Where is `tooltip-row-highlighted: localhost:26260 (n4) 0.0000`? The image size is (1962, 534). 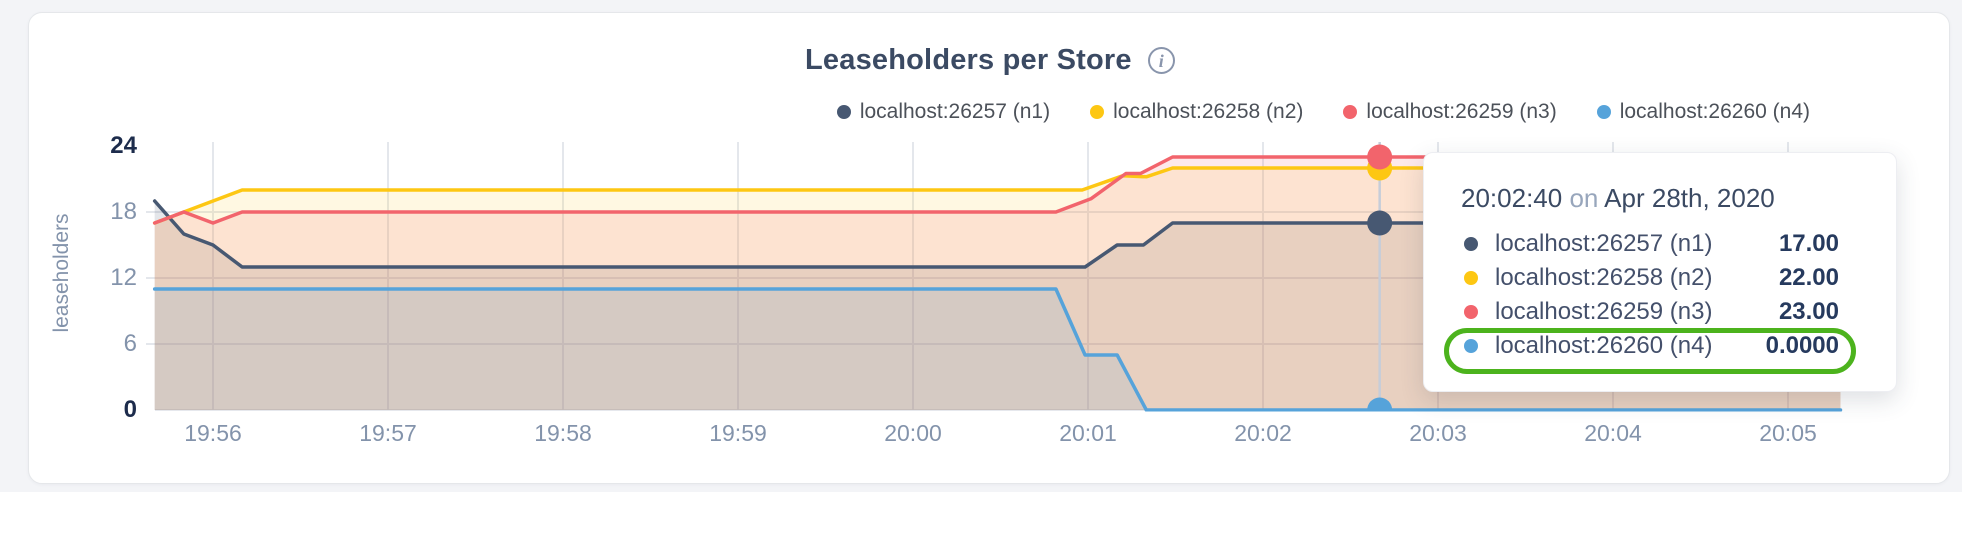 tooltip-row-highlighted: localhost:26260 (n4) 0.0000 is located at coordinates (1660, 346).